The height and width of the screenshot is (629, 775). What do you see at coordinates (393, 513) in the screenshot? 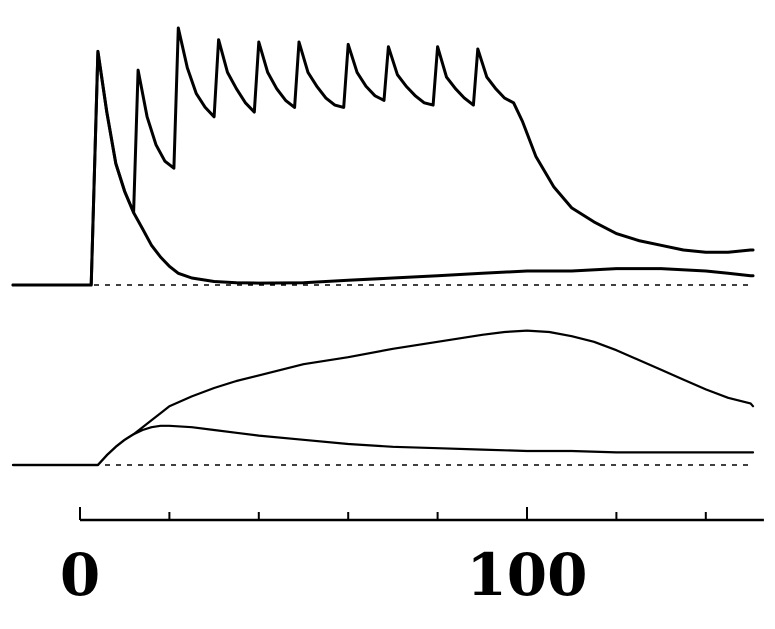
I see `time-axis-ticks` at bounding box center [393, 513].